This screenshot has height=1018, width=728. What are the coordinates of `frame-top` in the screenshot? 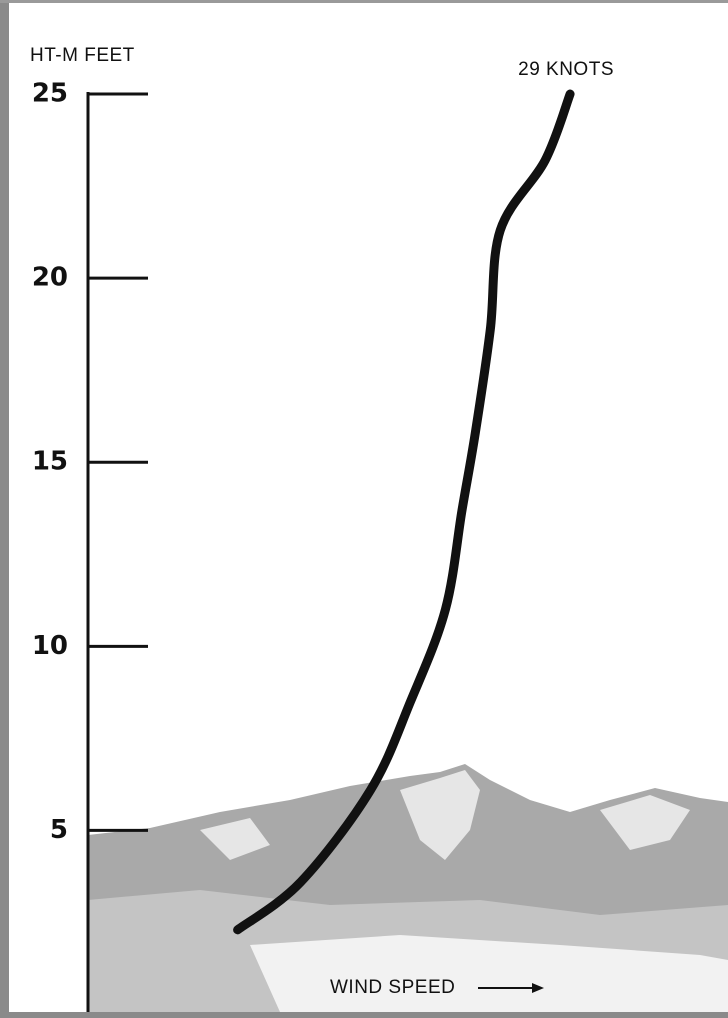 It's located at (364, 1).